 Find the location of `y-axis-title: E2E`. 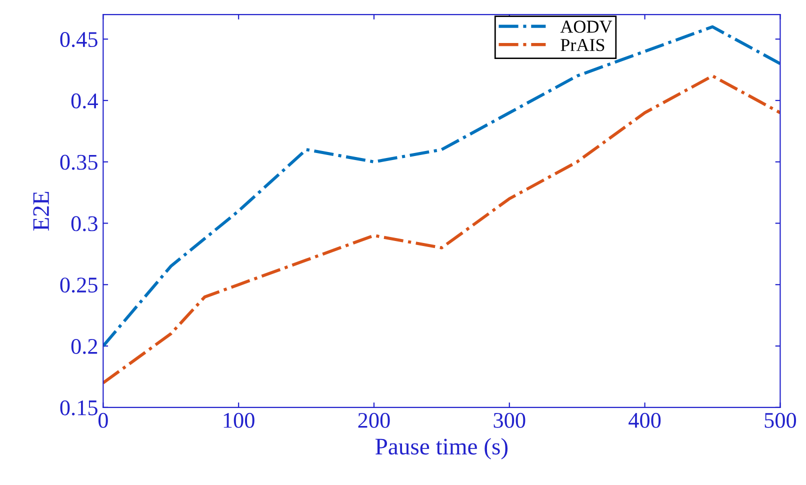

y-axis-title: E2E is located at coordinates (41, 211).